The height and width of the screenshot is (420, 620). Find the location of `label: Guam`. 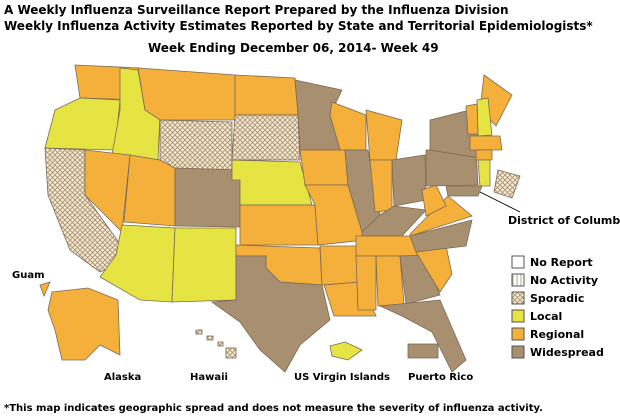

label: Guam is located at coordinates (28, 275).